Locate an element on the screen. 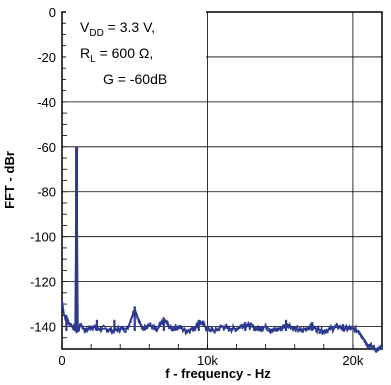 The height and width of the screenshot is (385, 391). y-tick-label: -40 is located at coordinates (46, 102).